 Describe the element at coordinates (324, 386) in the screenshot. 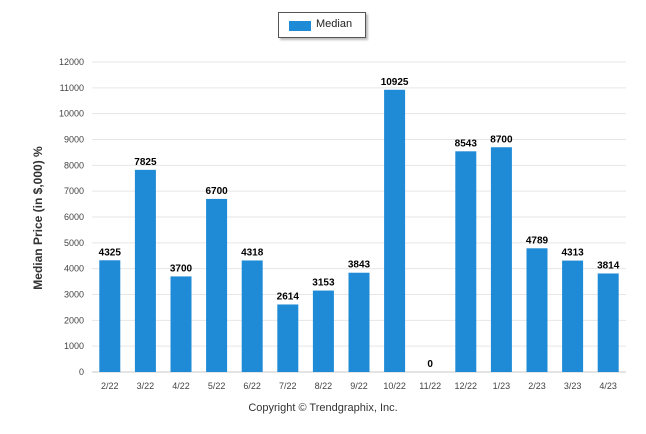

I see `x-tick-label: 8/22` at that location.